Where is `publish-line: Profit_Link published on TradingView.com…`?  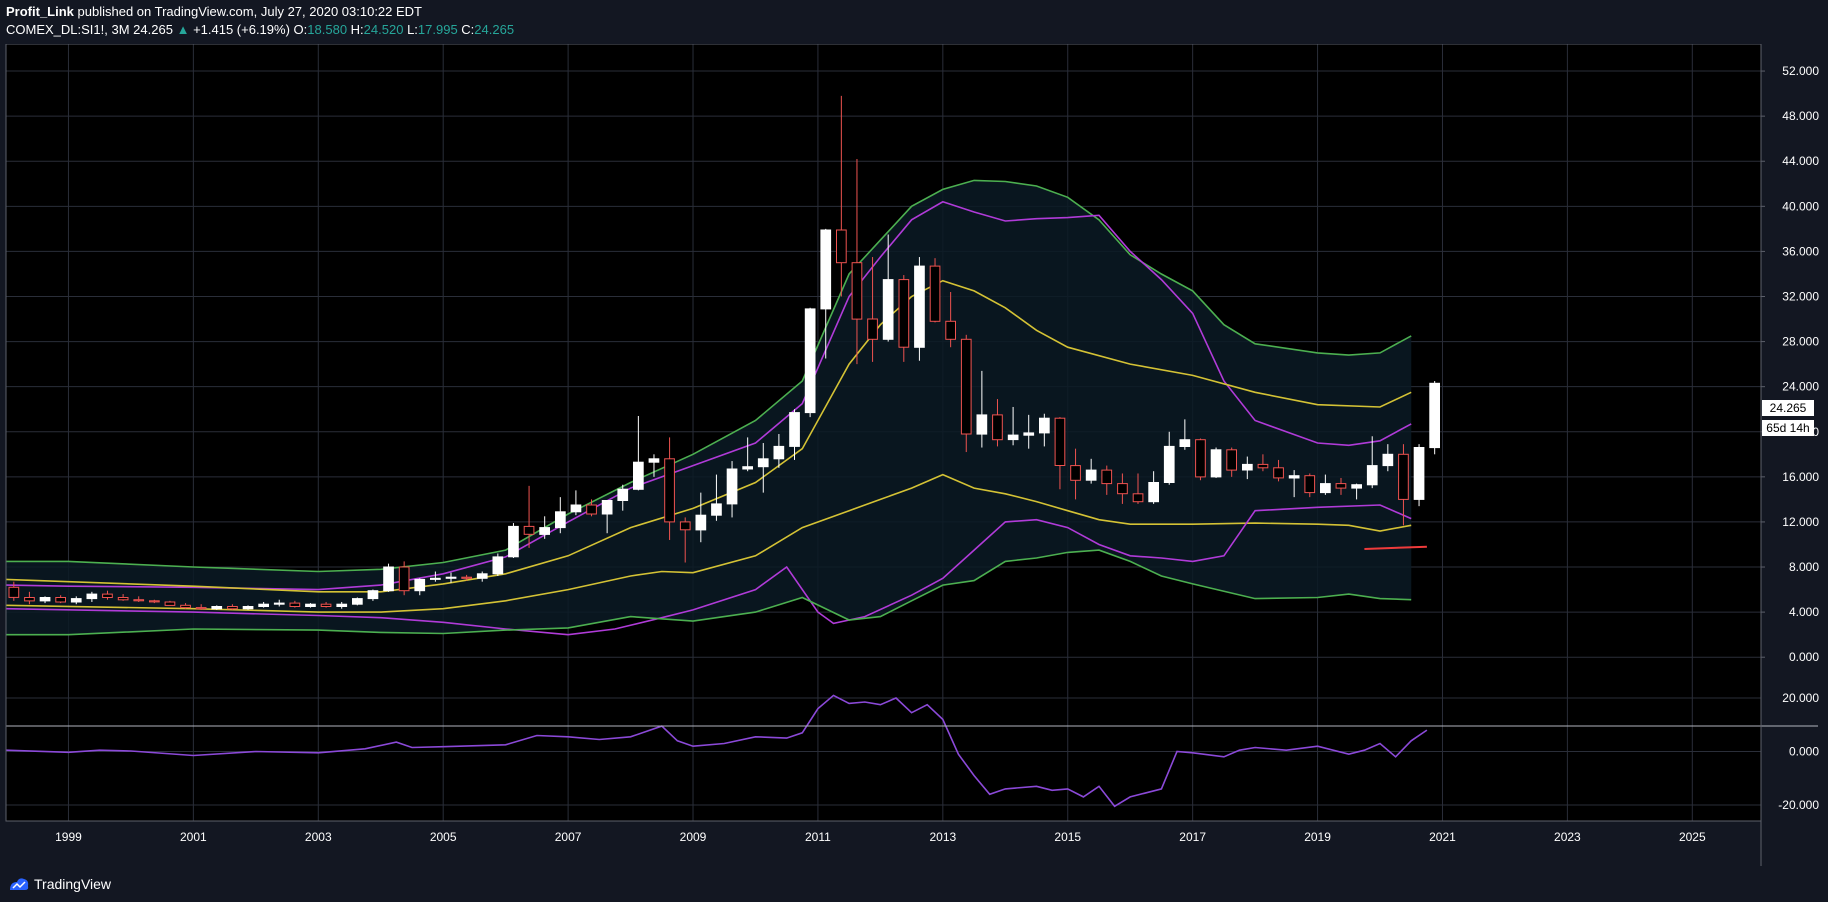
publish-line: Profit_Link published on TradingView.com… is located at coordinates (214, 11).